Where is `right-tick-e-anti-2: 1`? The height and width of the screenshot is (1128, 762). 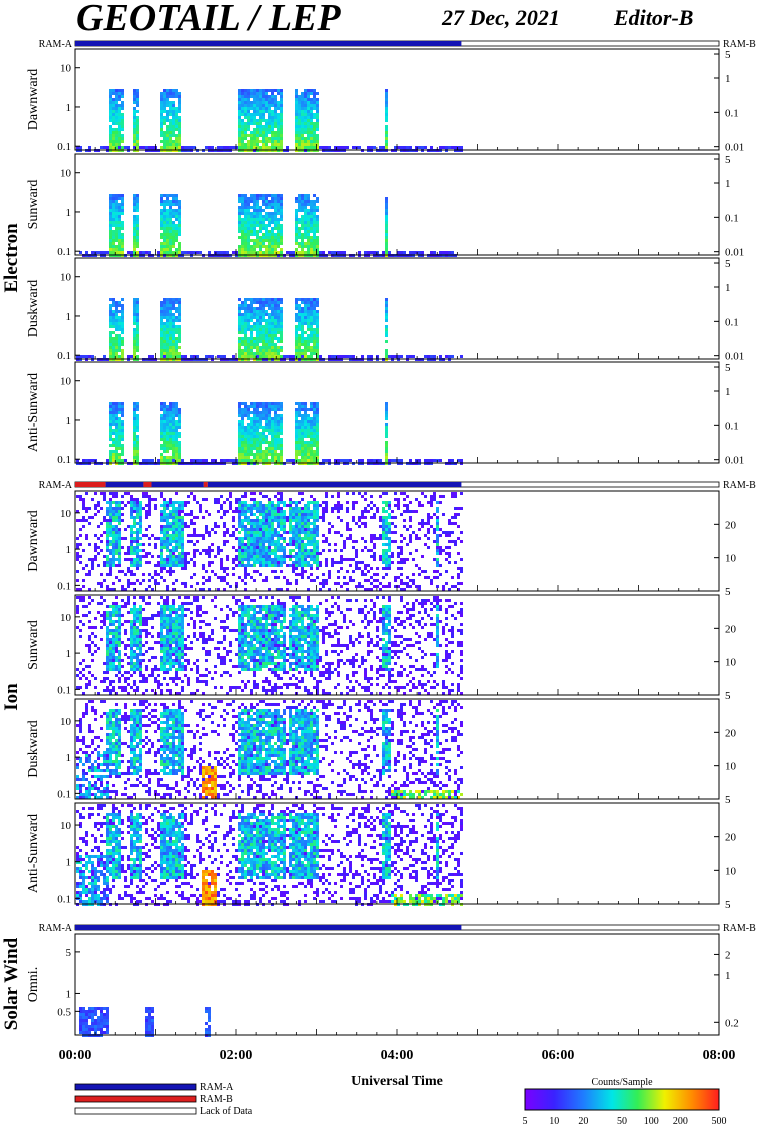
right-tick-e-anti-2: 1 is located at coordinates (728, 392).